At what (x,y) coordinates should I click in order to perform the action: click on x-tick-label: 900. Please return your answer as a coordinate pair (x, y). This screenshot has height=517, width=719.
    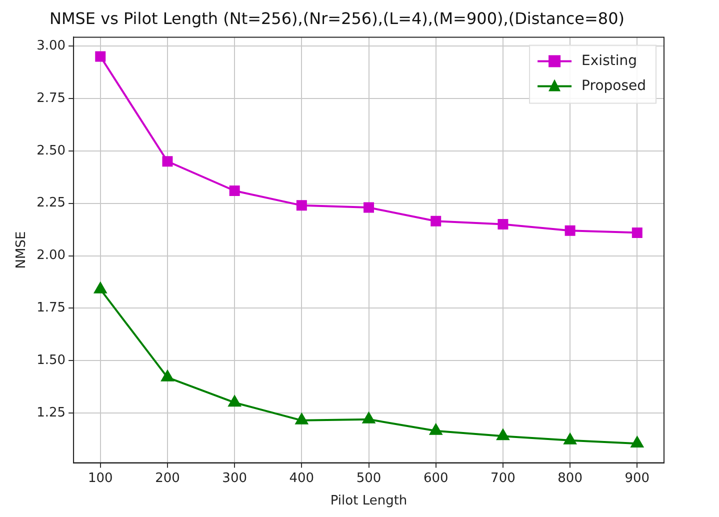
    Looking at the image, I should click on (637, 478).